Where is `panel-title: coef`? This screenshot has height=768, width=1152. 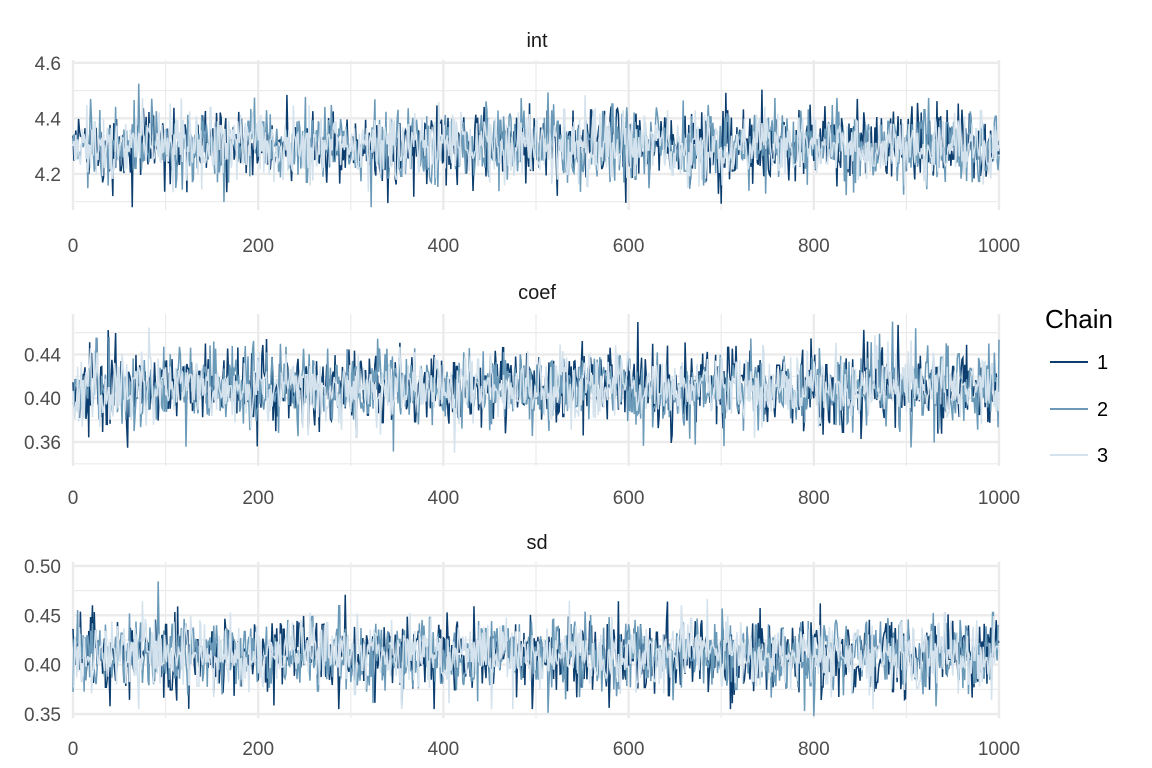
panel-title: coef is located at coordinates (537, 293).